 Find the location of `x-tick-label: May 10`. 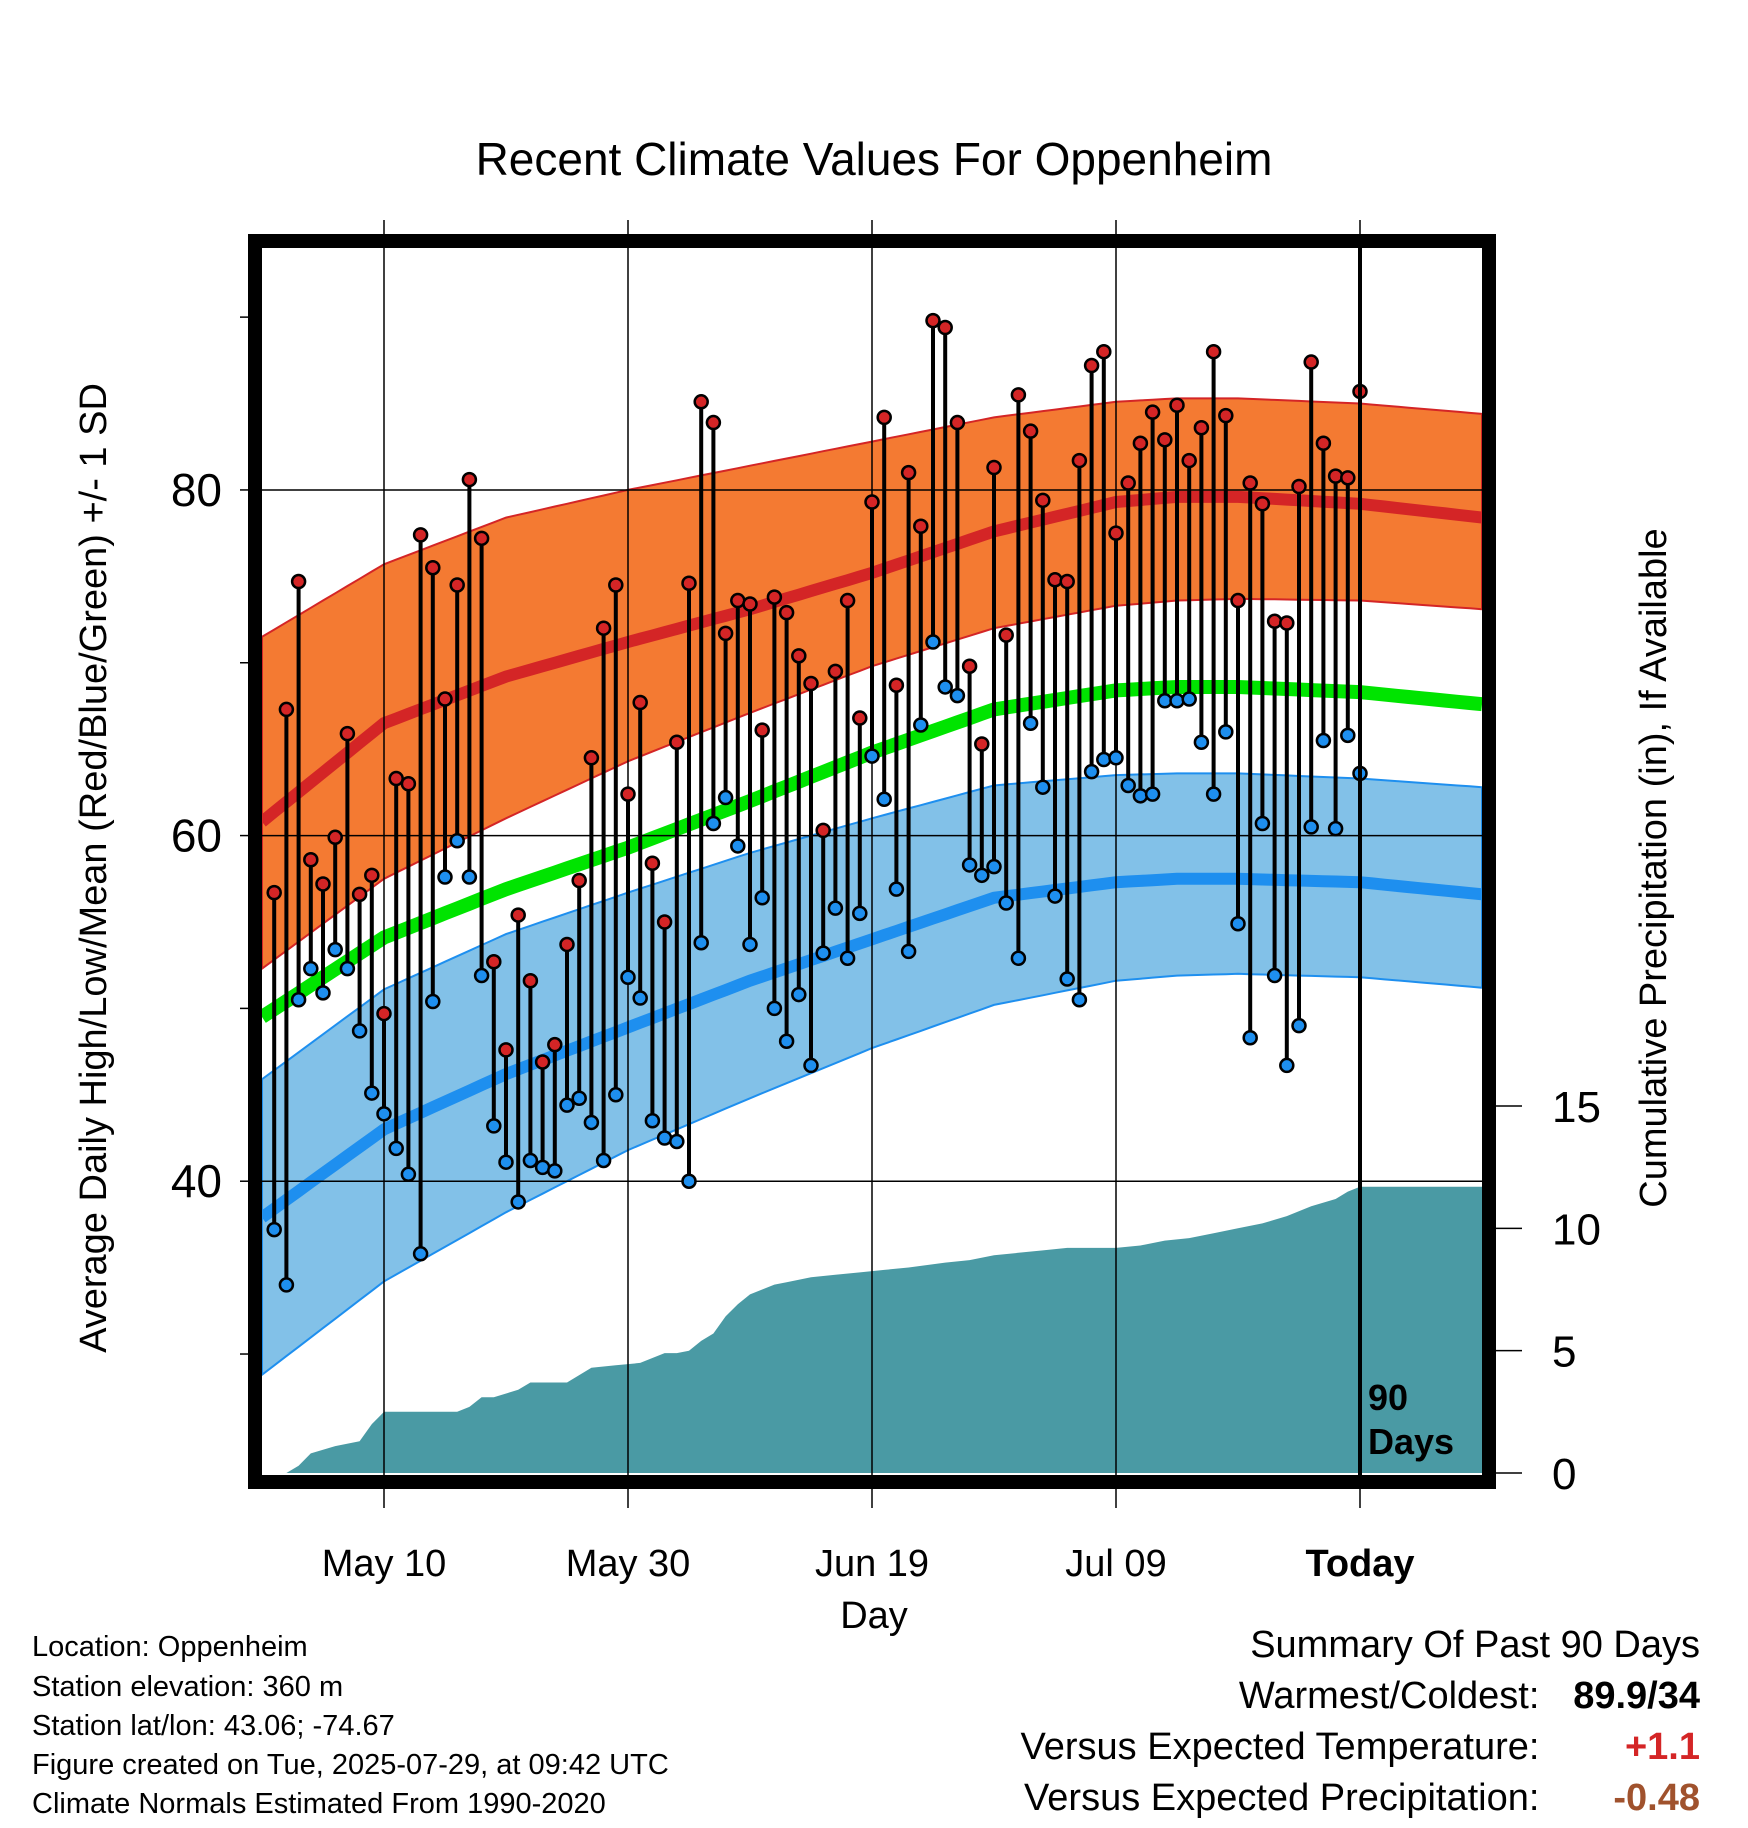

x-tick-label: May 10 is located at coordinates (384, 1564).